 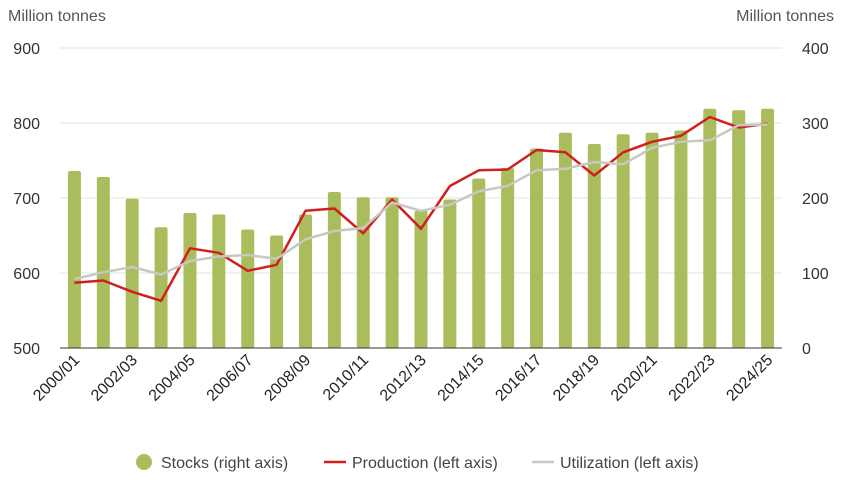 I want to click on x-tick-label: 2018/19, so click(x=576, y=378).